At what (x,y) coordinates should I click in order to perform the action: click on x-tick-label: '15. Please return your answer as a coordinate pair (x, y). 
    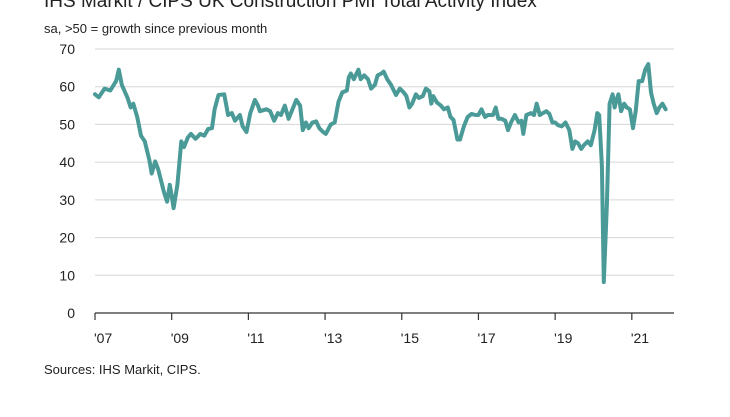
    Looking at the image, I should click on (410, 338).